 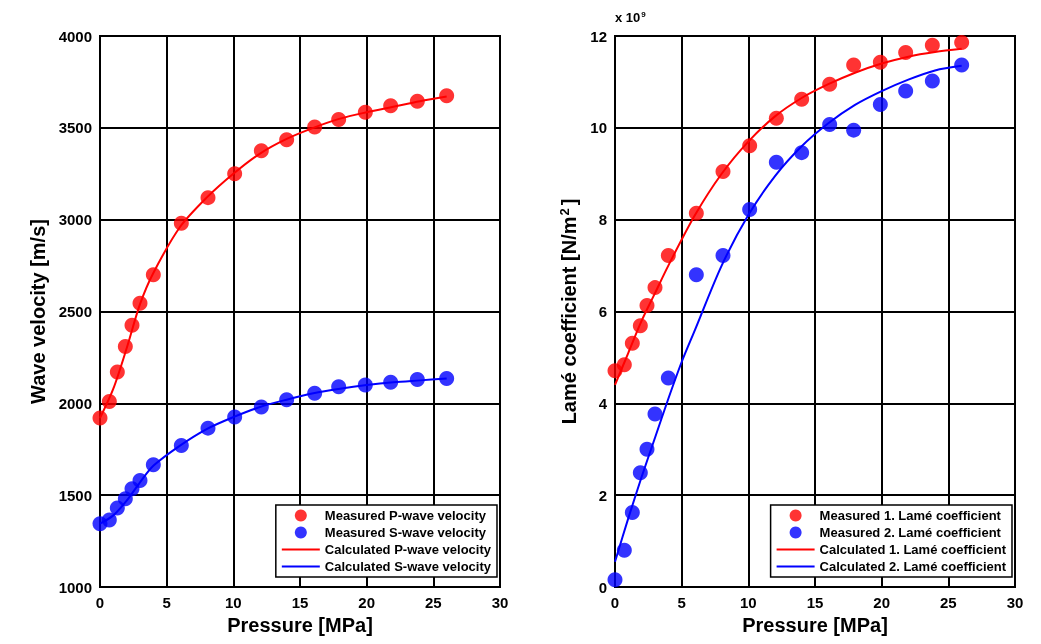 What do you see at coordinates (405, 515) in the screenshot?
I see `legend-label: Measured P-wave velocity` at bounding box center [405, 515].